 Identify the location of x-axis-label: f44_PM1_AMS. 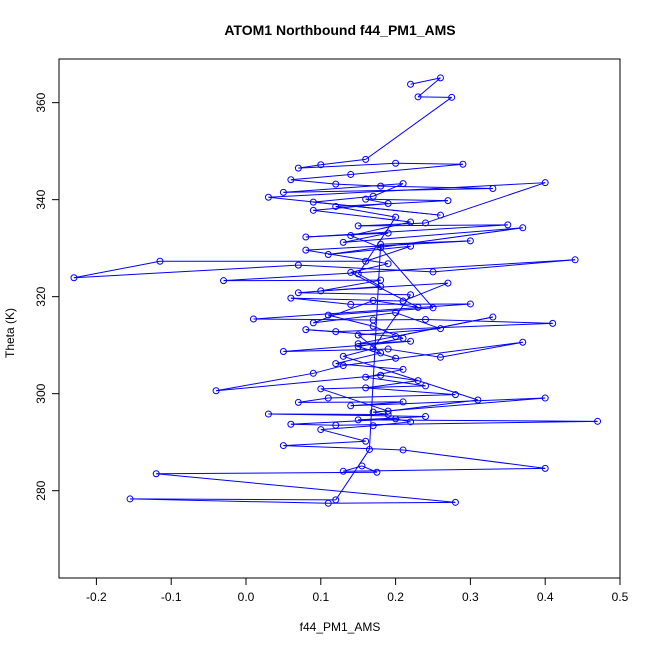
(340, 627).